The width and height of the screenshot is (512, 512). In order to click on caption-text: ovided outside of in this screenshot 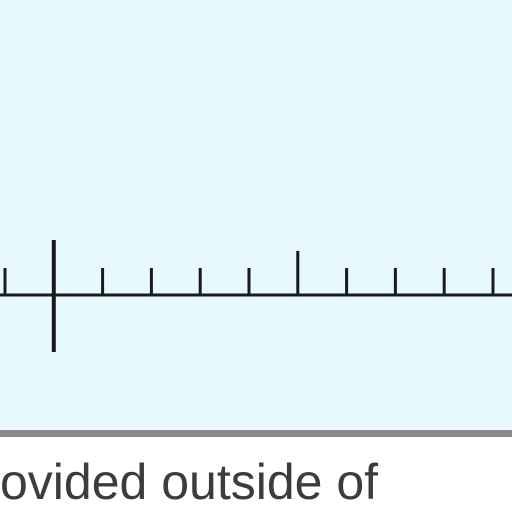, I will do `click(189, 482)`.